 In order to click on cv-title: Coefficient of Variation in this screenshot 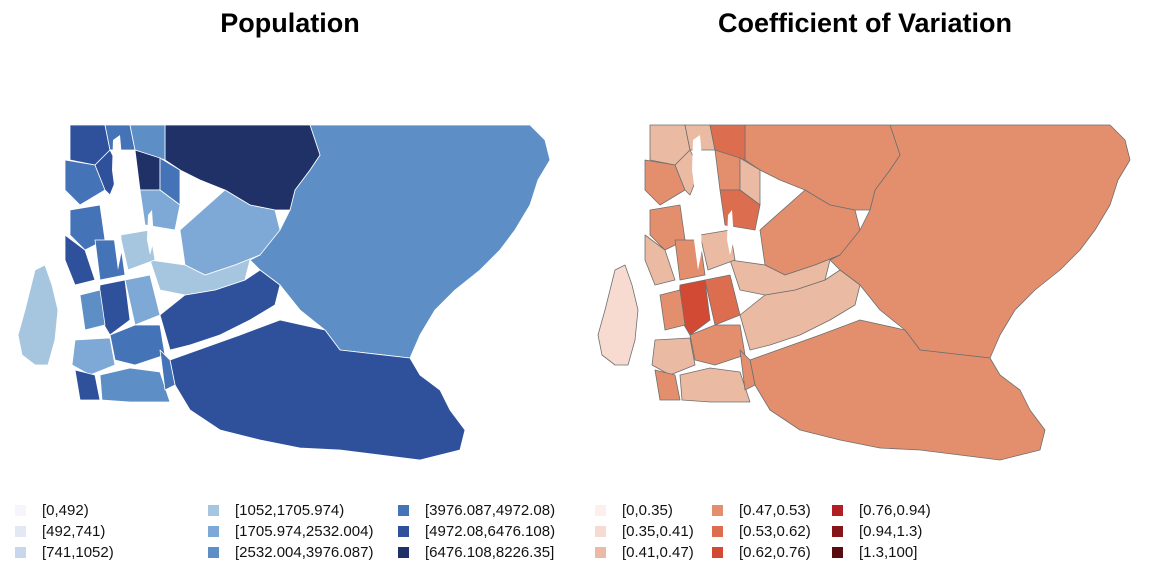, I will do `click(865, 23)`.